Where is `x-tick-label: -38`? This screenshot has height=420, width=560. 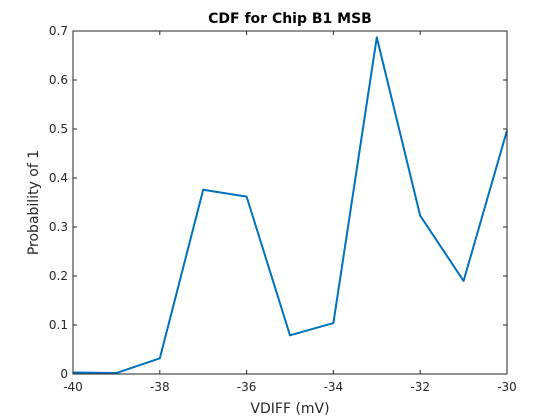 x-tick-label: -38 is located at coordinates (160, 387).